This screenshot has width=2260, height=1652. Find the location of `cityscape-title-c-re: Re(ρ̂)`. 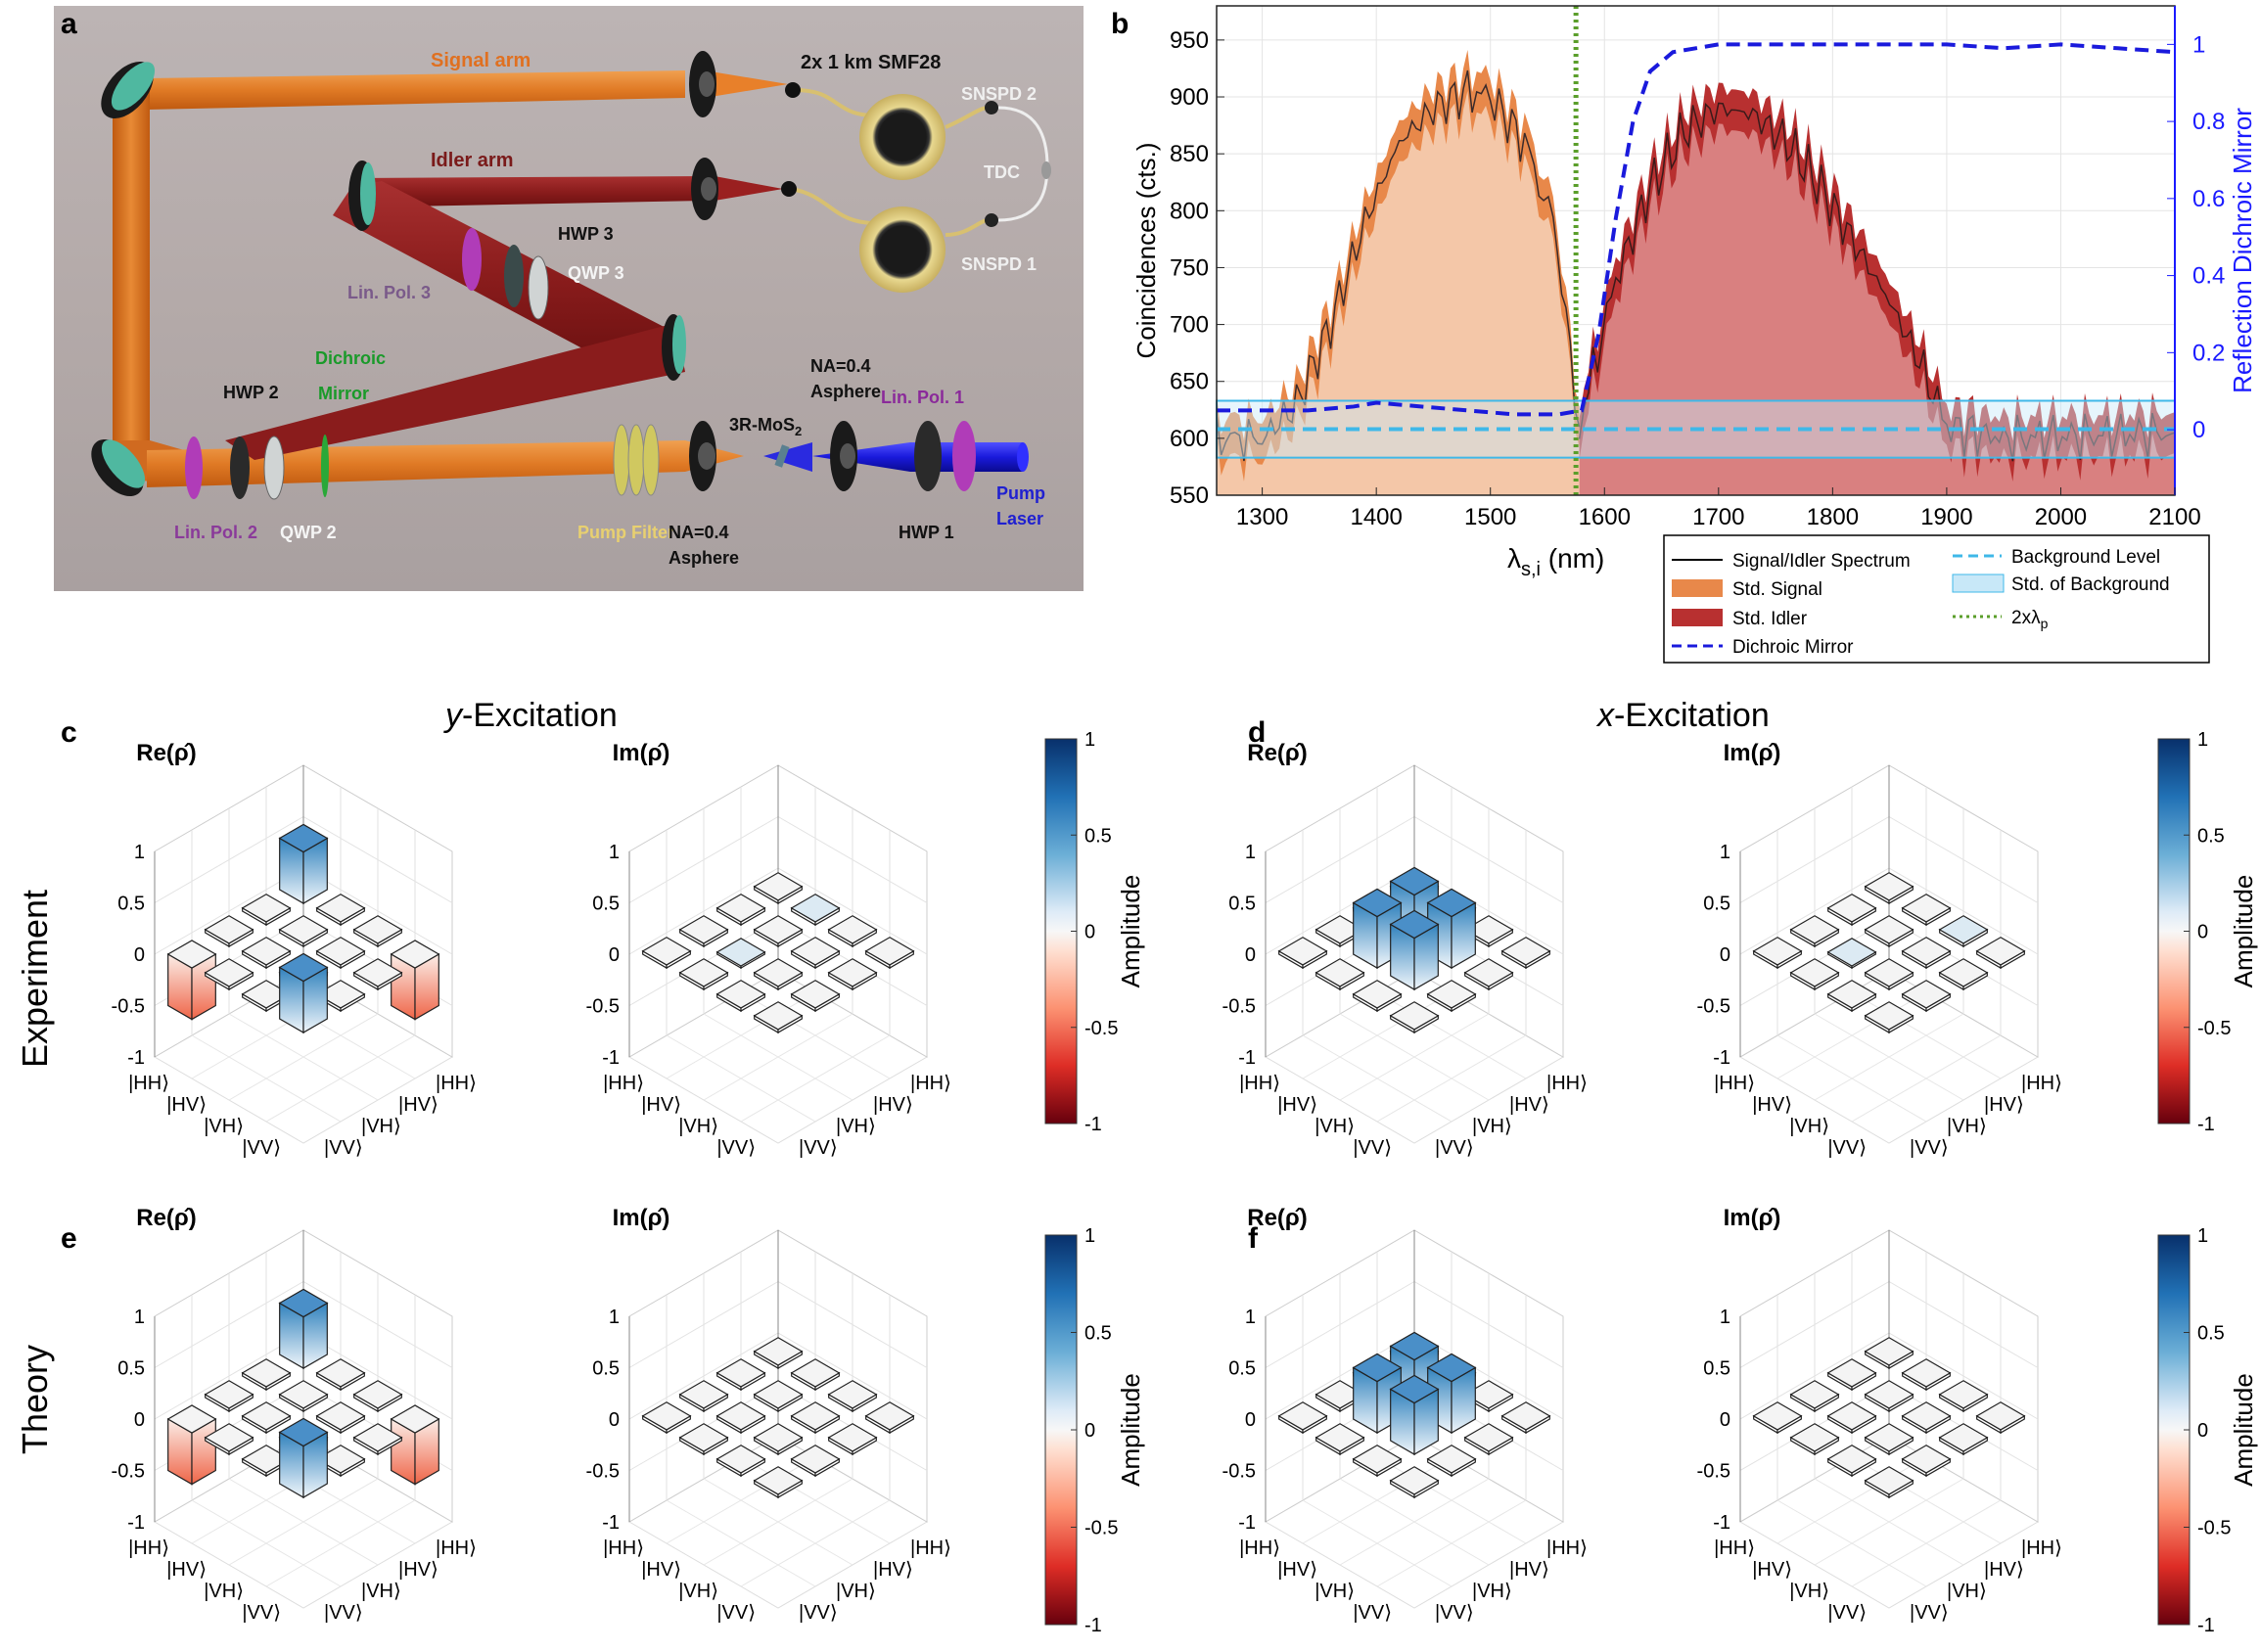

cityscape-title-c-re: Re(ρ̂) is located at coordinates (166, 753).